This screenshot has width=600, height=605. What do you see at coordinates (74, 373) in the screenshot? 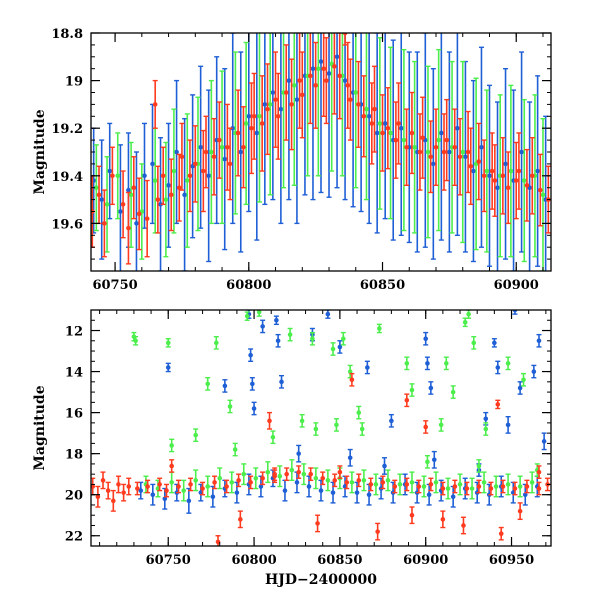
I see `bottom-y-tick-label: 14` at bounding box center [74, 373].